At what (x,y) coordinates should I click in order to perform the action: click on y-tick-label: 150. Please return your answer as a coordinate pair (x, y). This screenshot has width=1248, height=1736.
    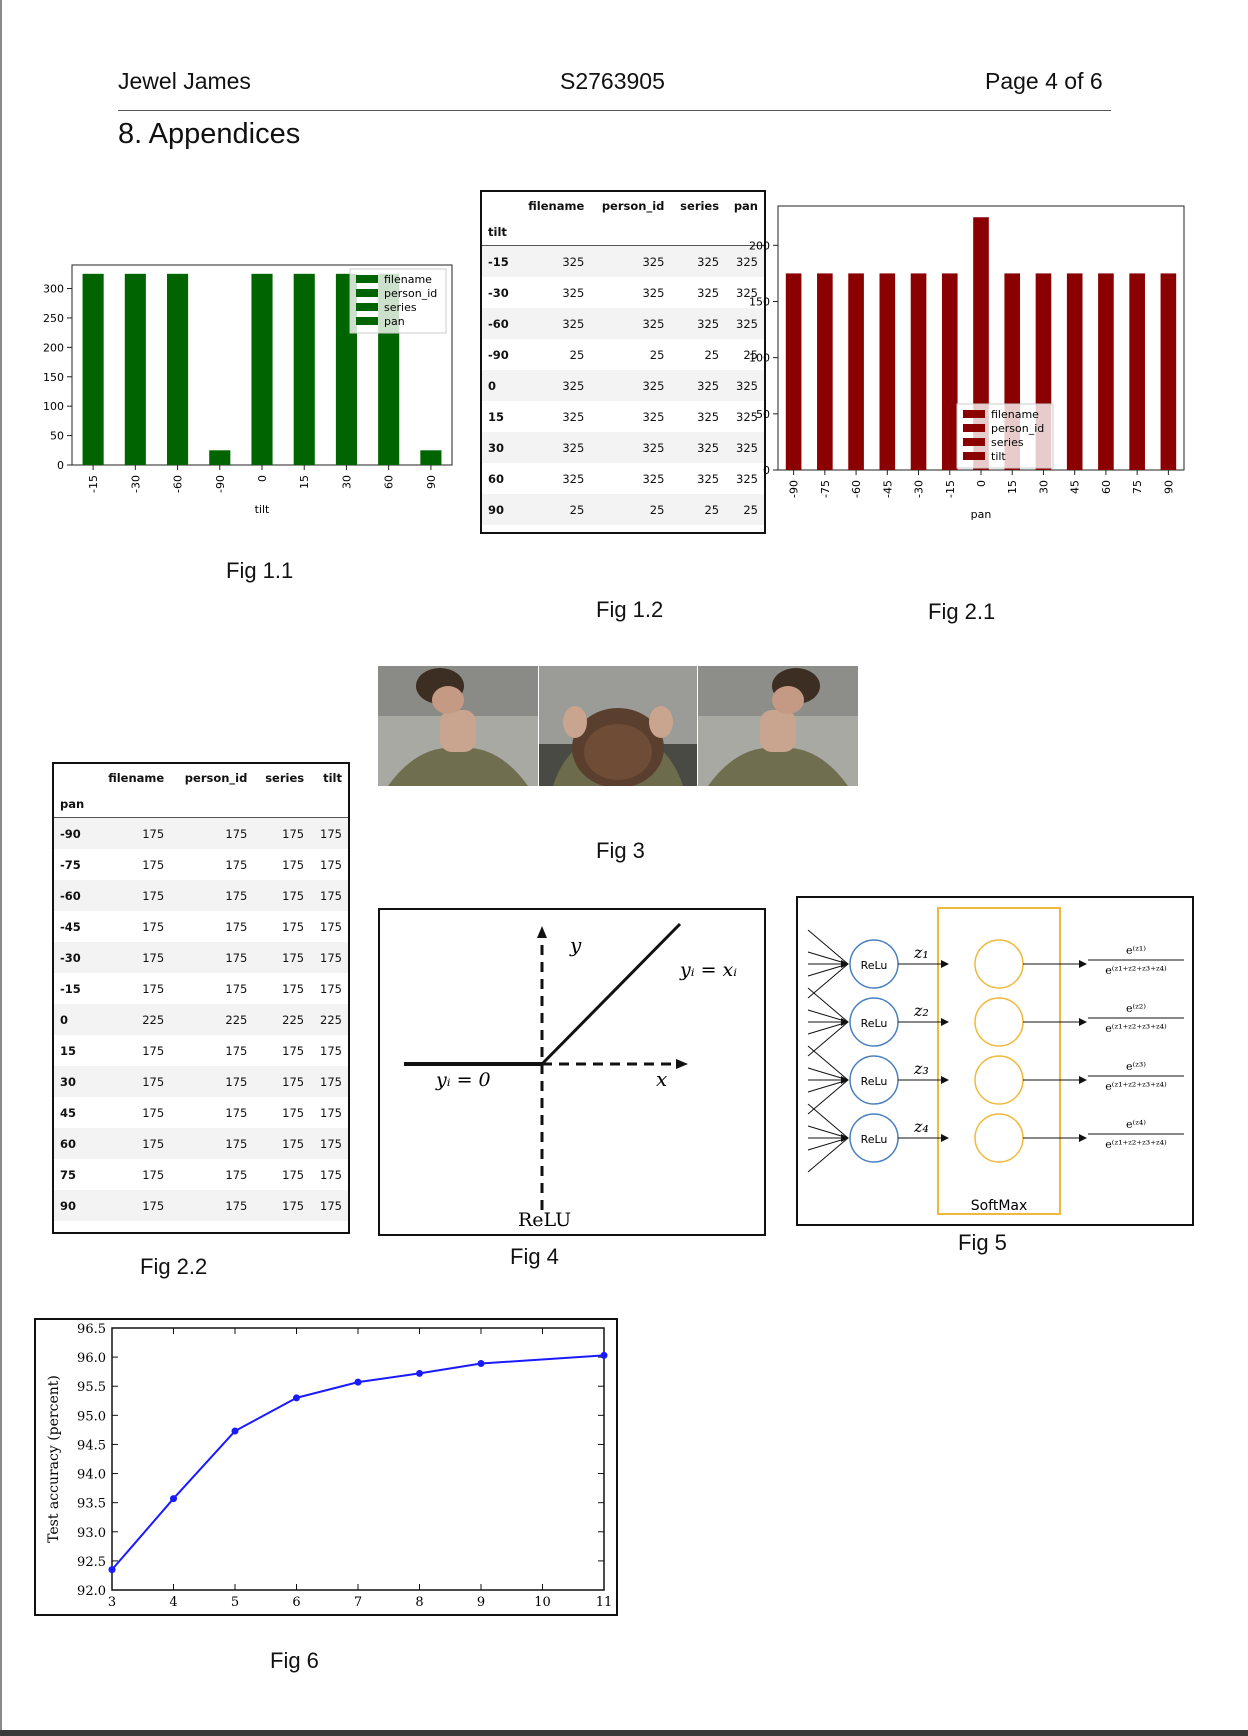
    Looking at the image, I should click on (53, 377).